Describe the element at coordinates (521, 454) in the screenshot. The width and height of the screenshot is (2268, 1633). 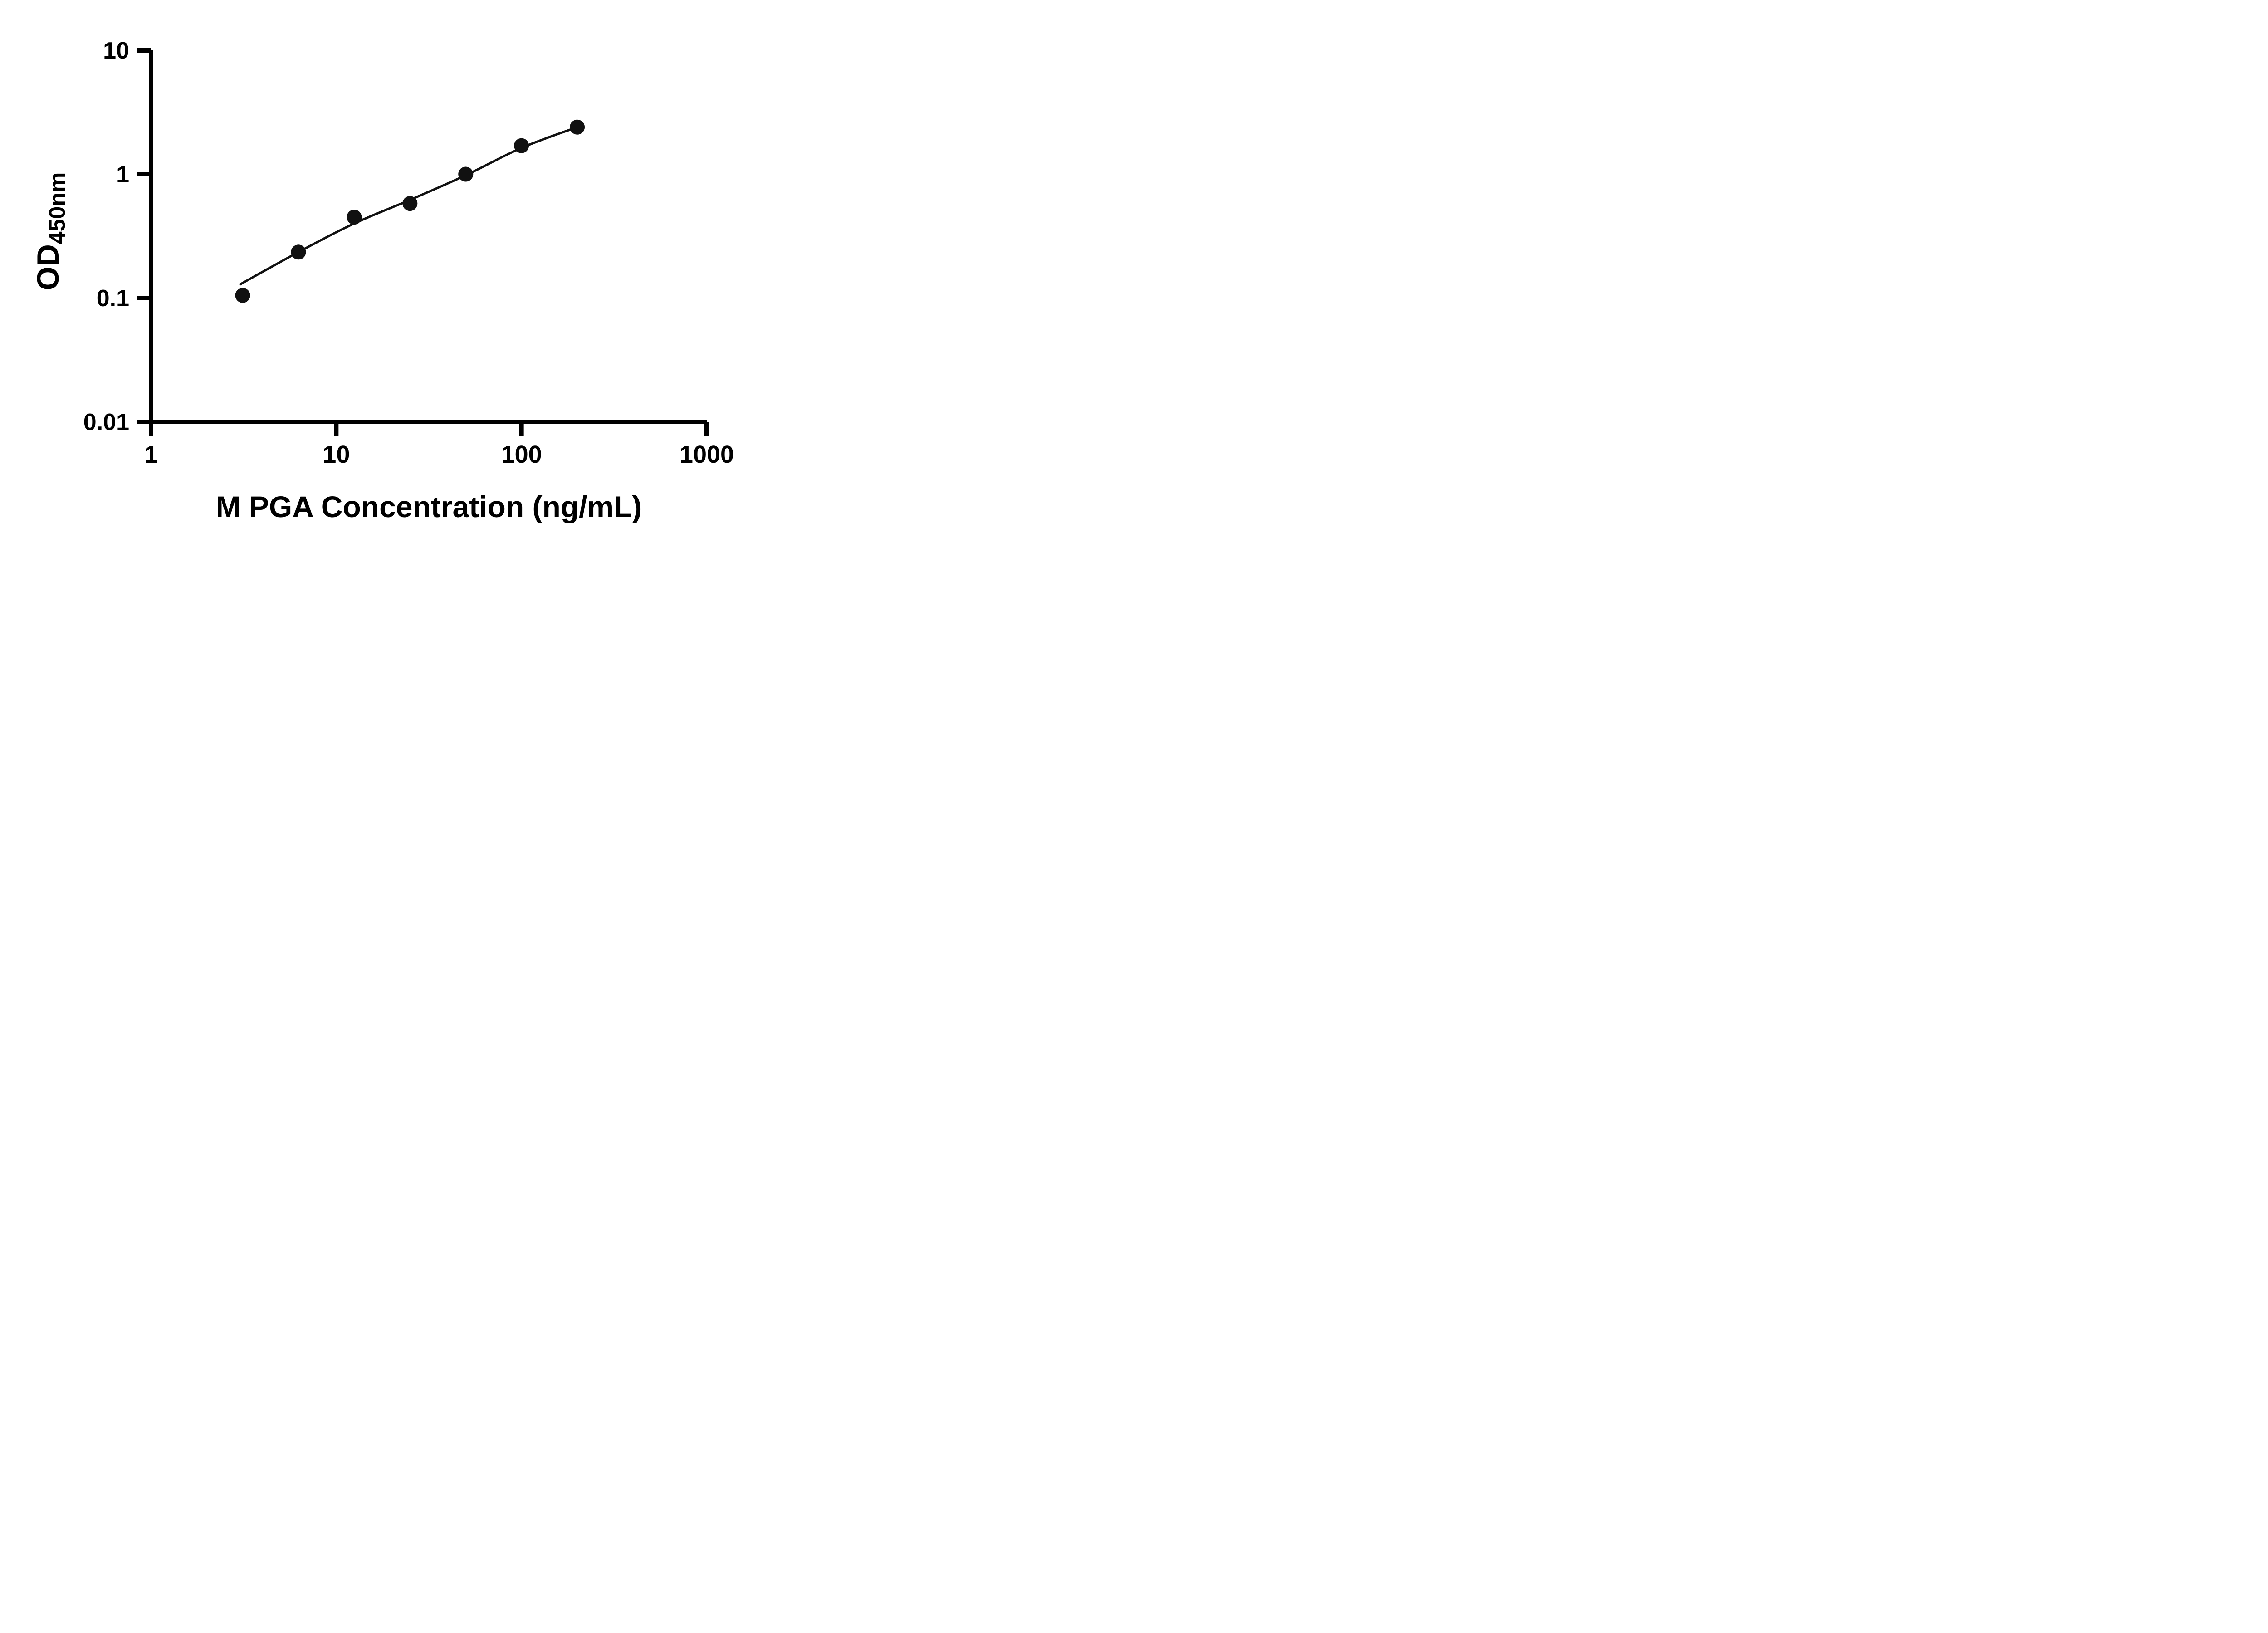
I see `x-tick-label: 100` at that location.